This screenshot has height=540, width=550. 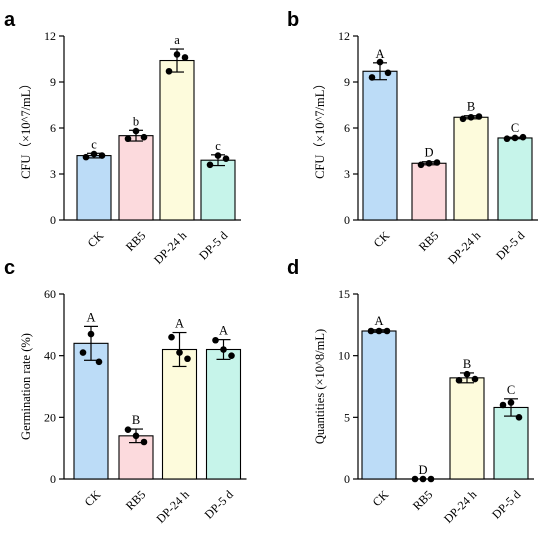 I want to click on y-tick-label: 12, so click(x=50, y=36).